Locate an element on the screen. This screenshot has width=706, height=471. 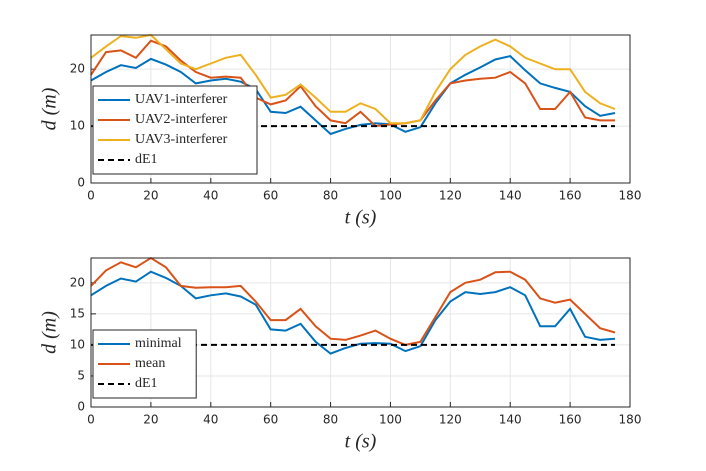
legend-label: mean is located at coordinates (150, 363).